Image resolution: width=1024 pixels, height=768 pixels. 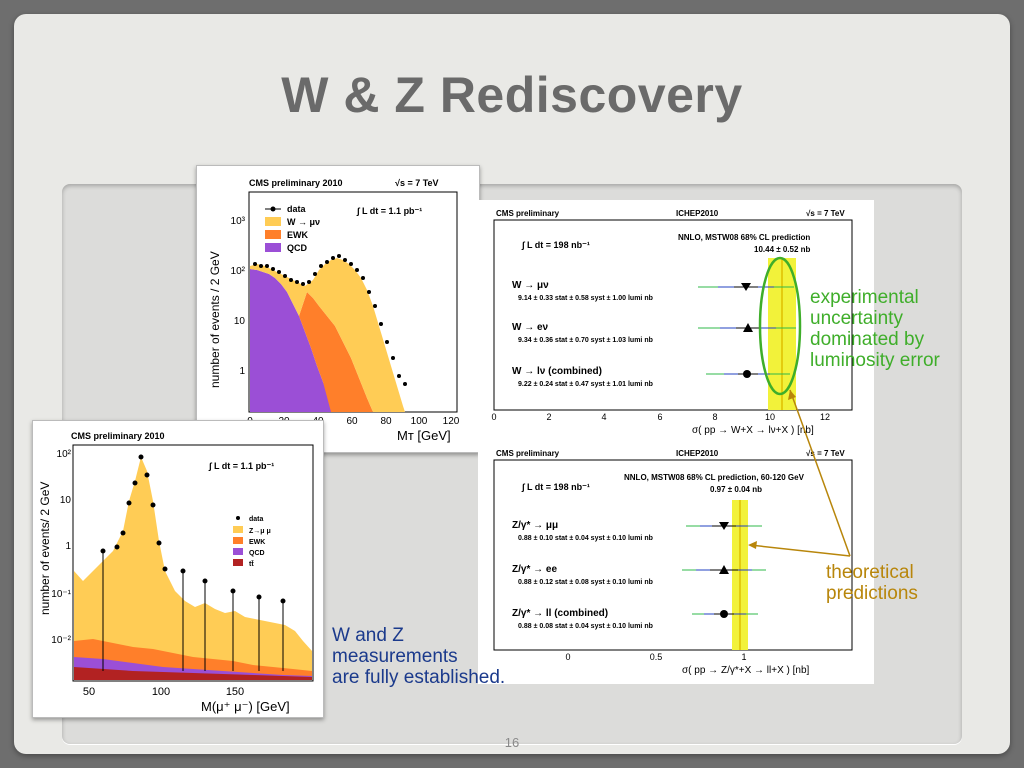 What do you see at coordinates (555, 487) in the screenshot?
I see `z-lumi: ∫ L dt = 198 nb⁻¹` at bounding box center [555, 487].